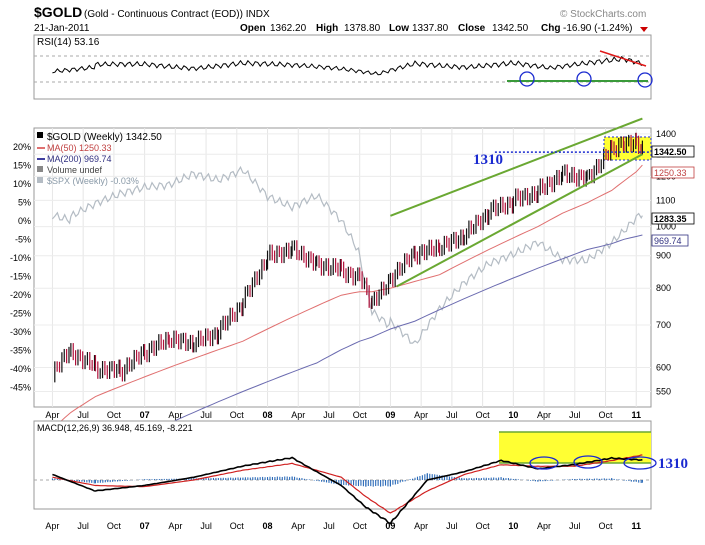 The image size is (705, 545). I want to click on close-value: 1342.50, so click(510, 28).